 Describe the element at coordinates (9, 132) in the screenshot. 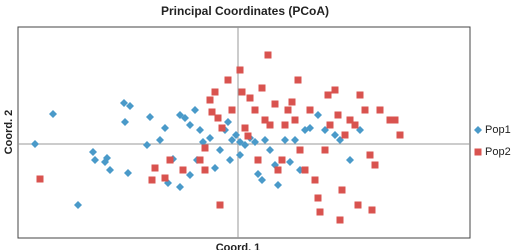

I see `y-axis-label: Coord. 2` at that location.